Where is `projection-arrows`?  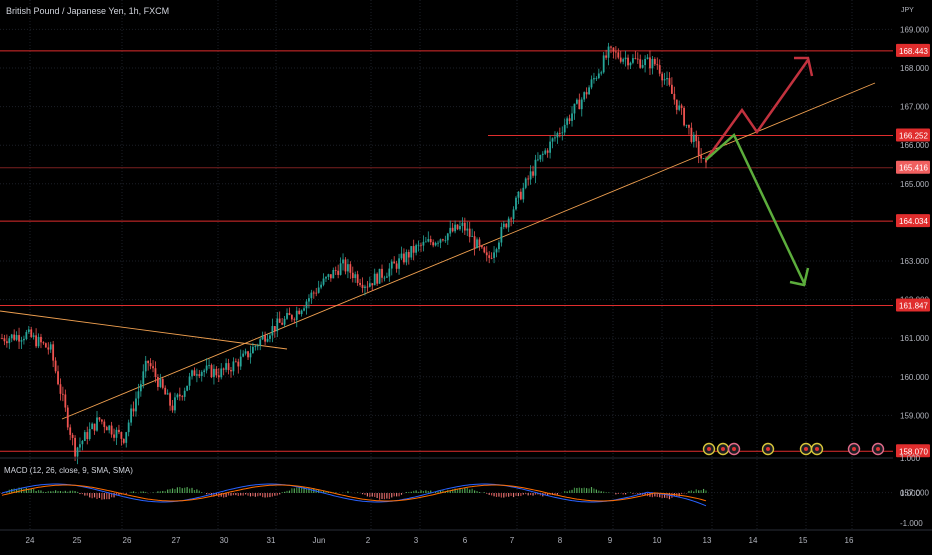 projection-arrows is located at coordinates (759, 171).